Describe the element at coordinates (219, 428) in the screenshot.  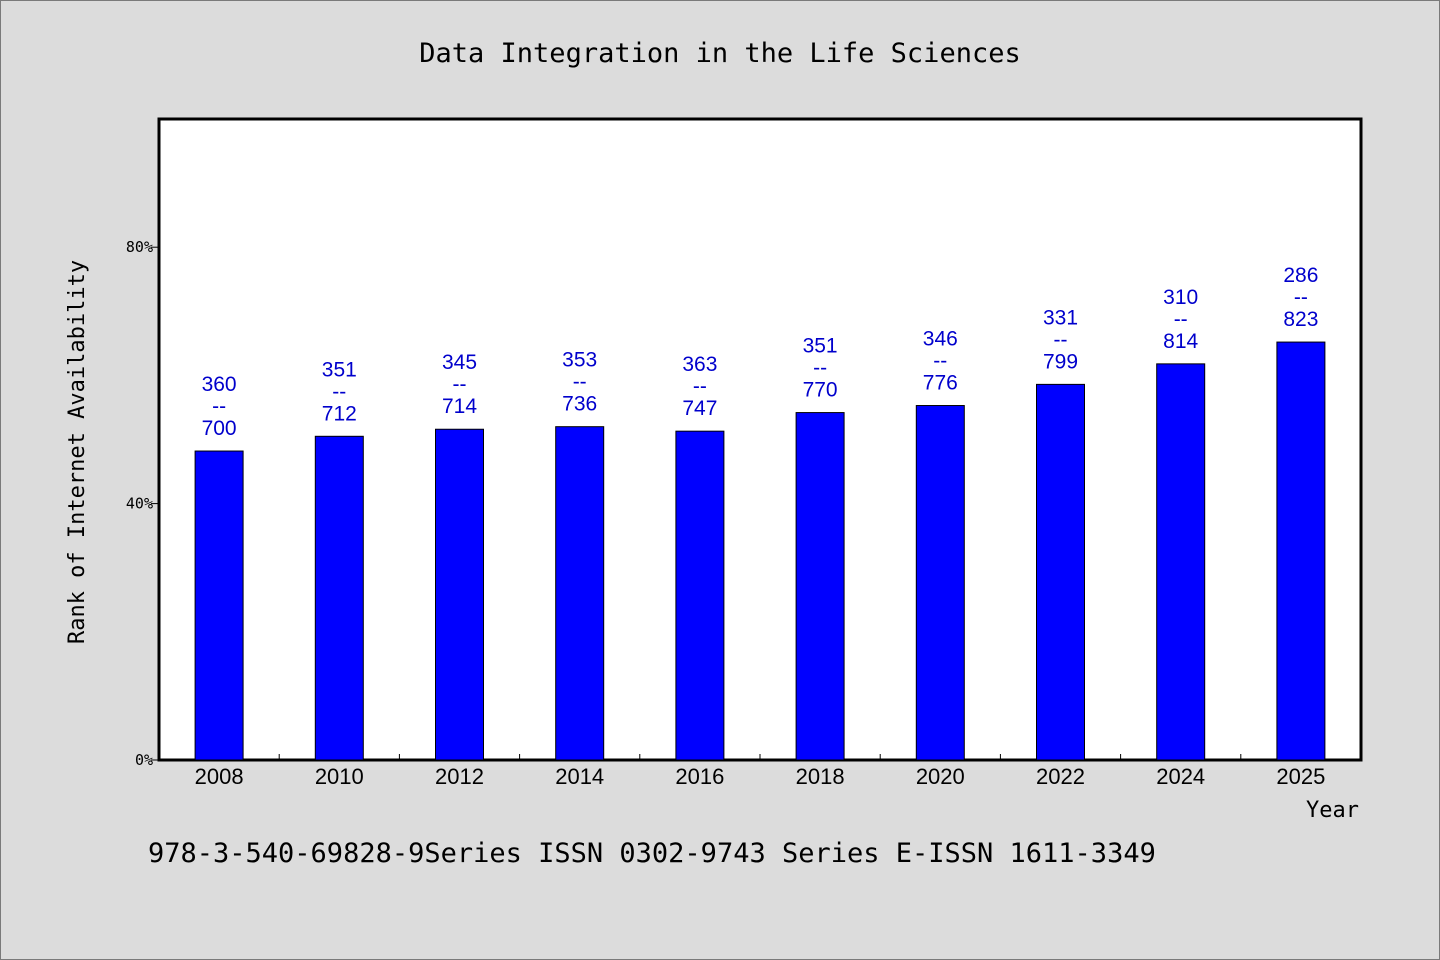
I see `bar-value-label: 700` at that location.